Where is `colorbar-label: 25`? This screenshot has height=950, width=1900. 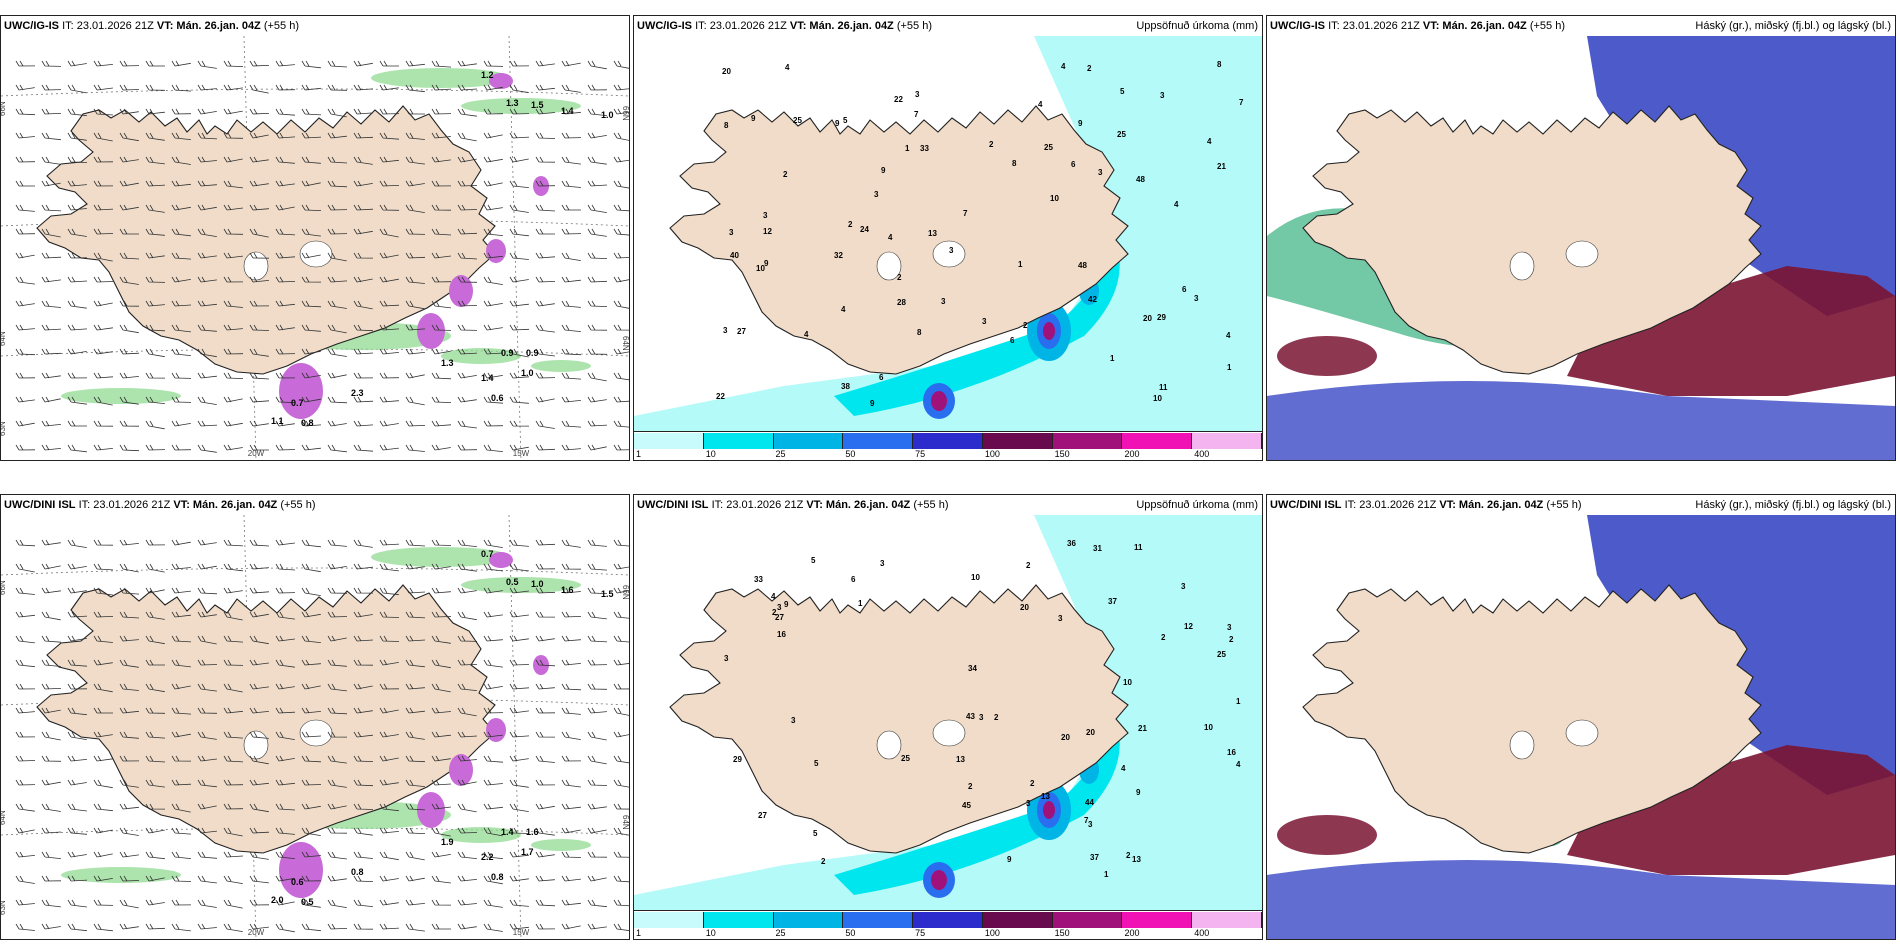 colorbar-label: 25 is located at coordinates (780, 454).